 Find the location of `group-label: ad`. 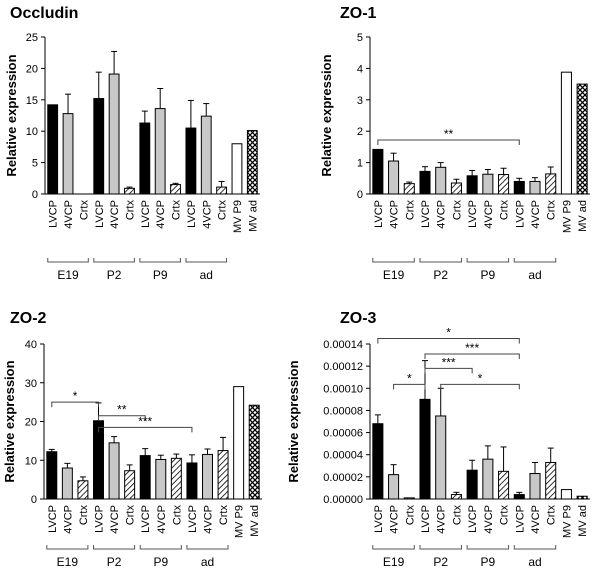

group-label: ad is located at coordinates (534, 275).